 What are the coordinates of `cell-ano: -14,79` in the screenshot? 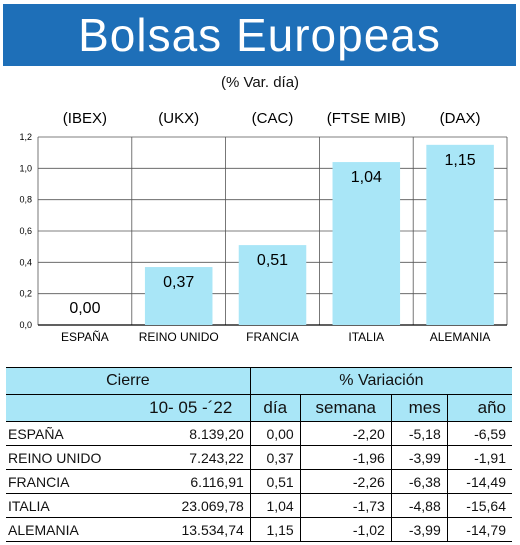 It's located at (479, 529).